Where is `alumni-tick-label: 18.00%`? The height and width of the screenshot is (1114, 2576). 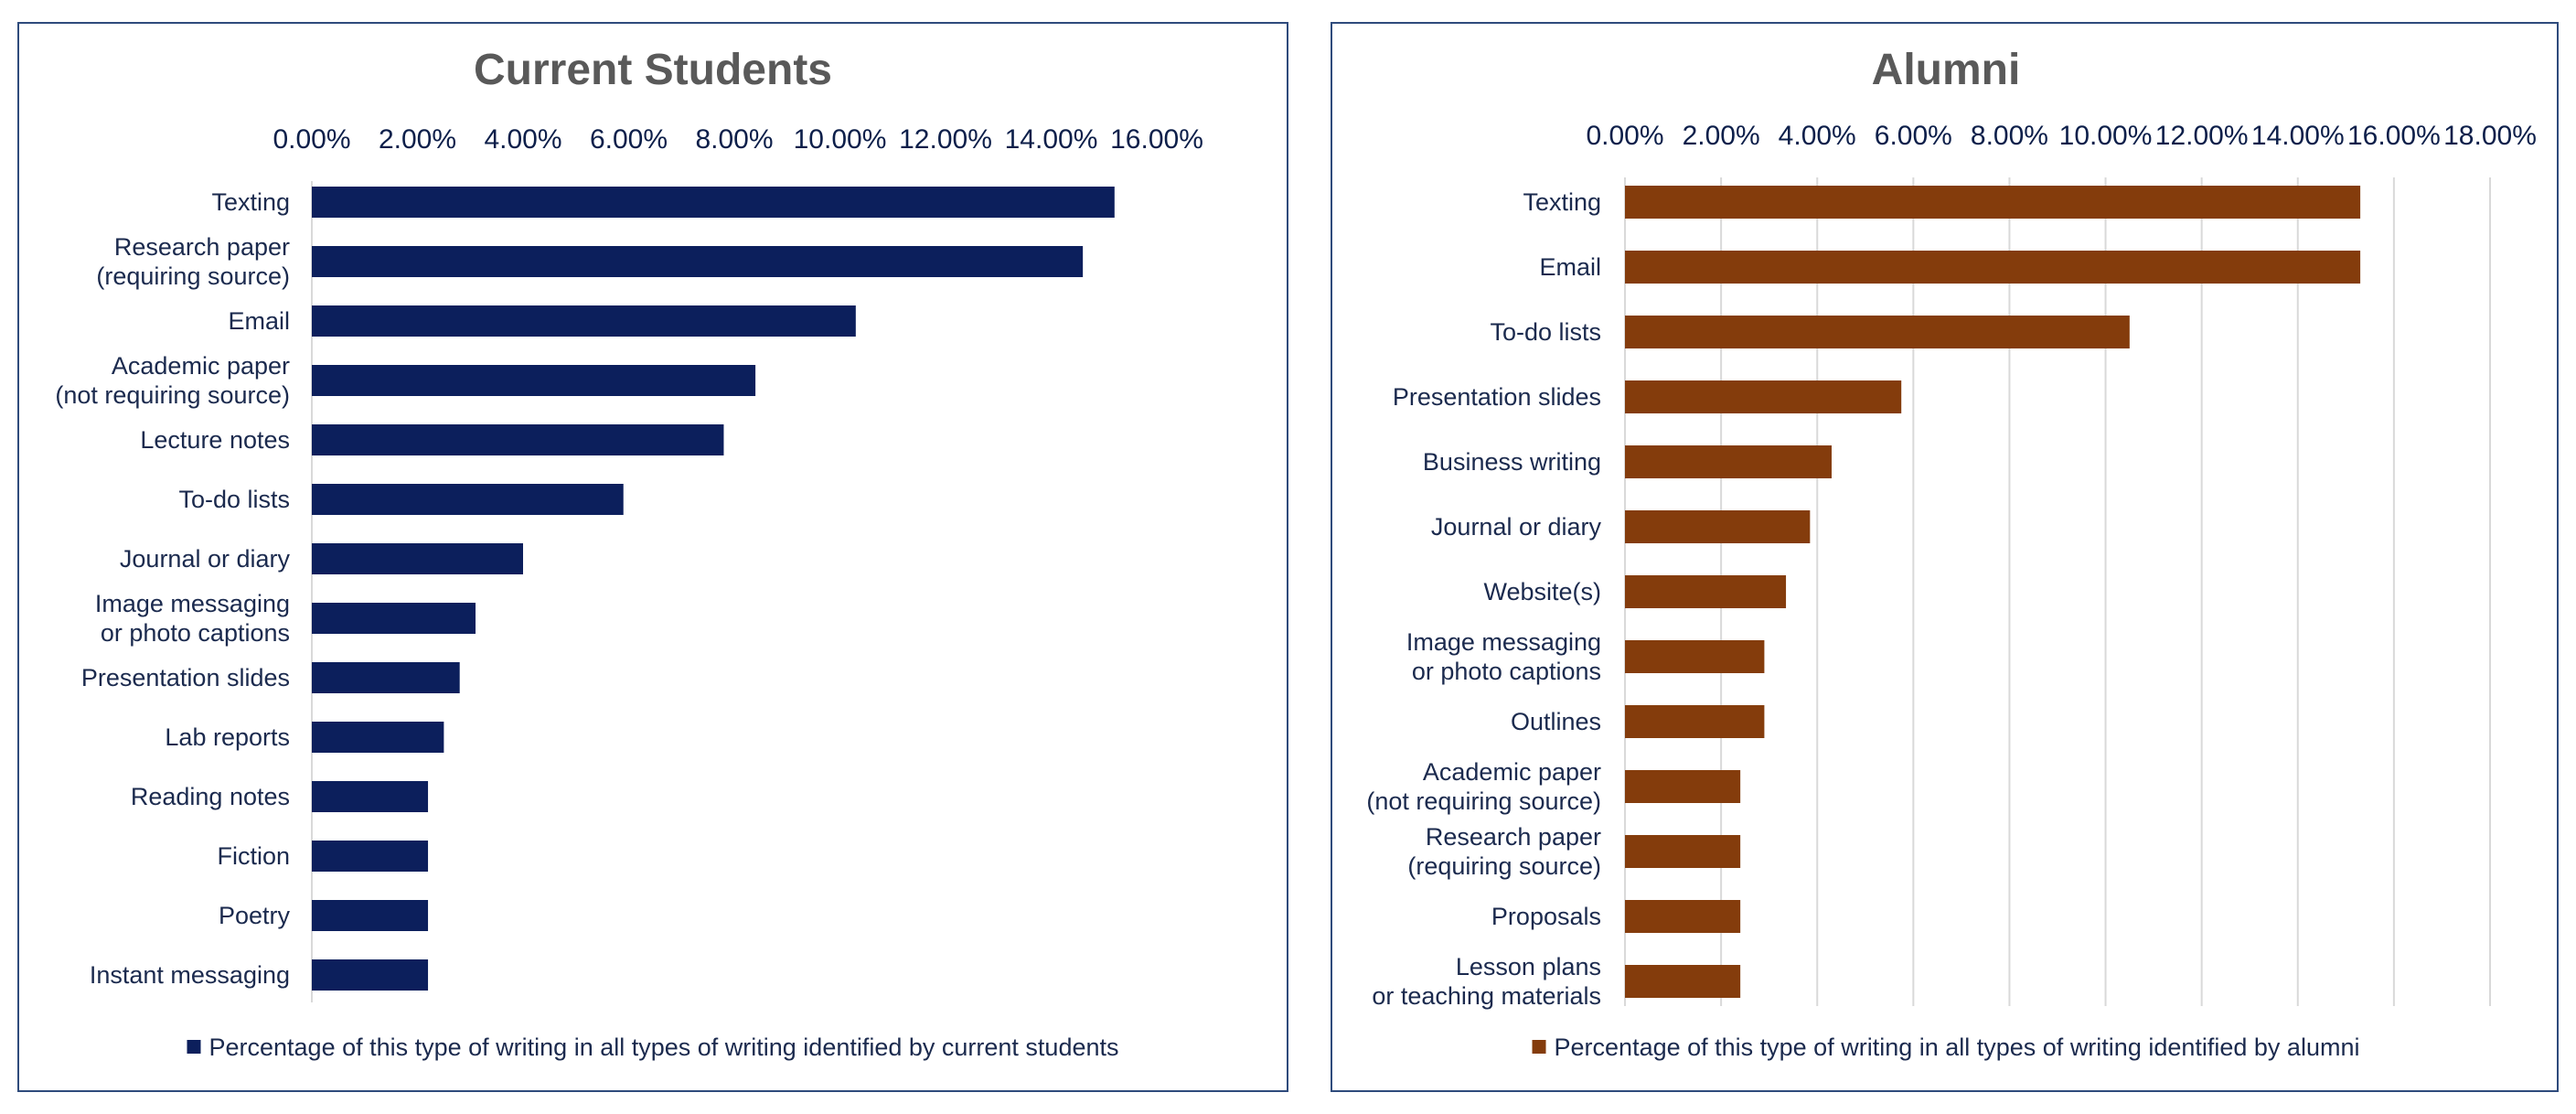 alumni-tick-label: 18.00% is located at coordinates (2490, 136).